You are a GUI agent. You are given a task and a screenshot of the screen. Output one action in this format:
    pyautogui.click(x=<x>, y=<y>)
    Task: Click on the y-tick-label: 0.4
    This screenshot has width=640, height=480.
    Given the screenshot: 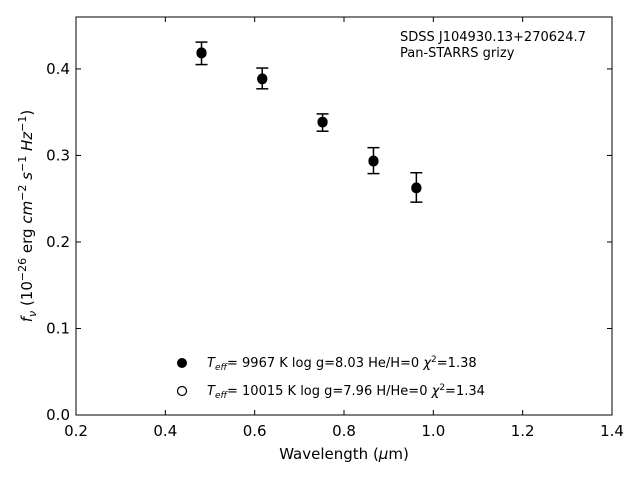 What is the action you would take?
    pyautogui.click(x=58, y=69)
    